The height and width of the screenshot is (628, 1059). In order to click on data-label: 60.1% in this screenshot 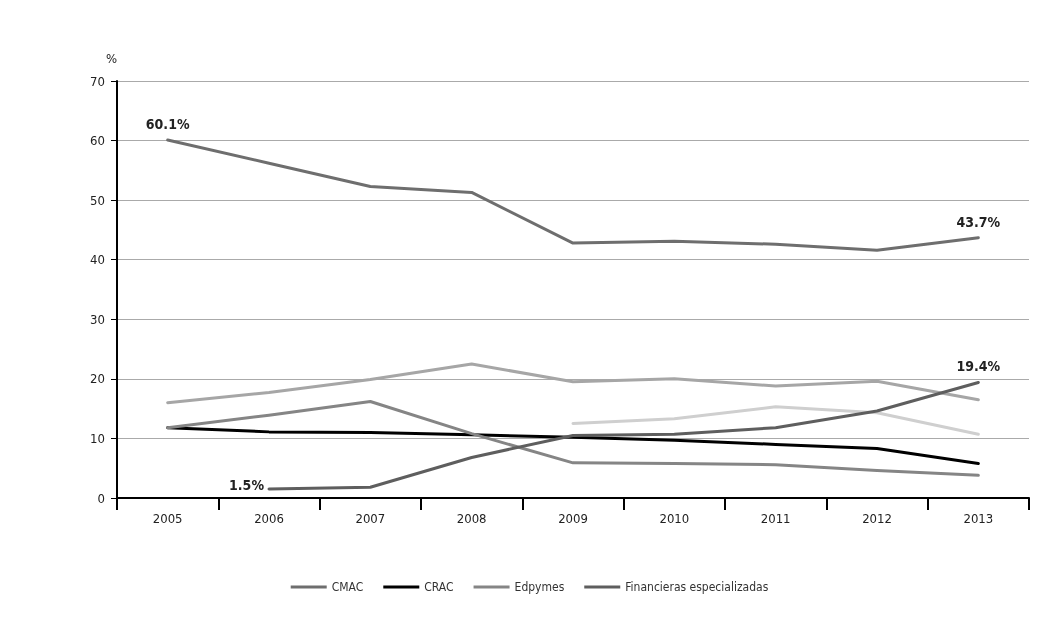, I will do `click(167, 123)`.